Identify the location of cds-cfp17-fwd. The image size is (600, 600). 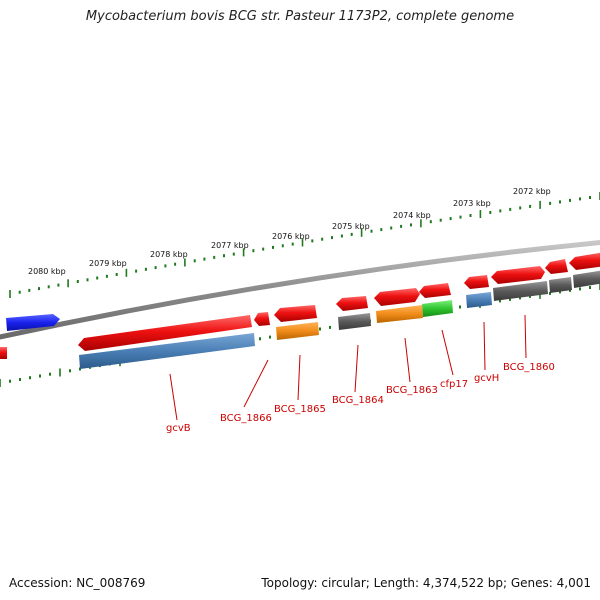
(435, 290).